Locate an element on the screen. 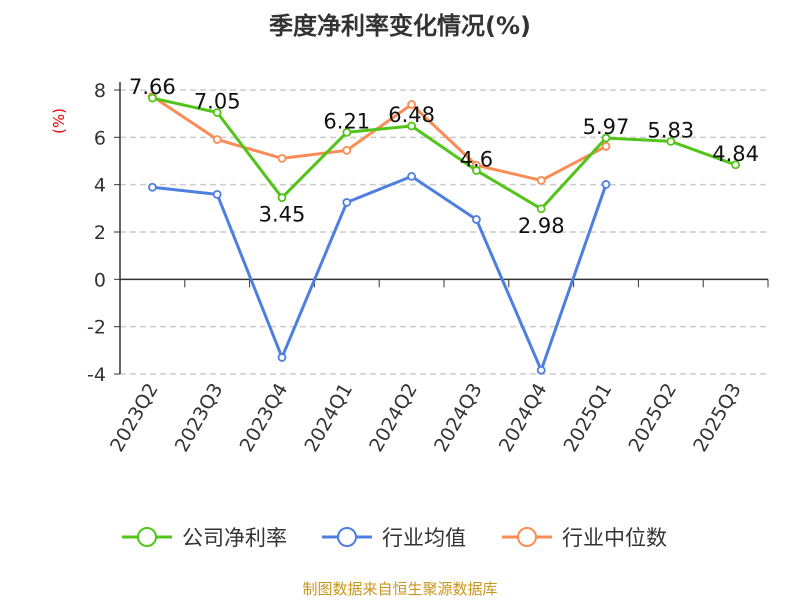 The width and height of the screenshot is (800, 600). x-tick-label: 2025Q3 is located at coordinates (717, 418).